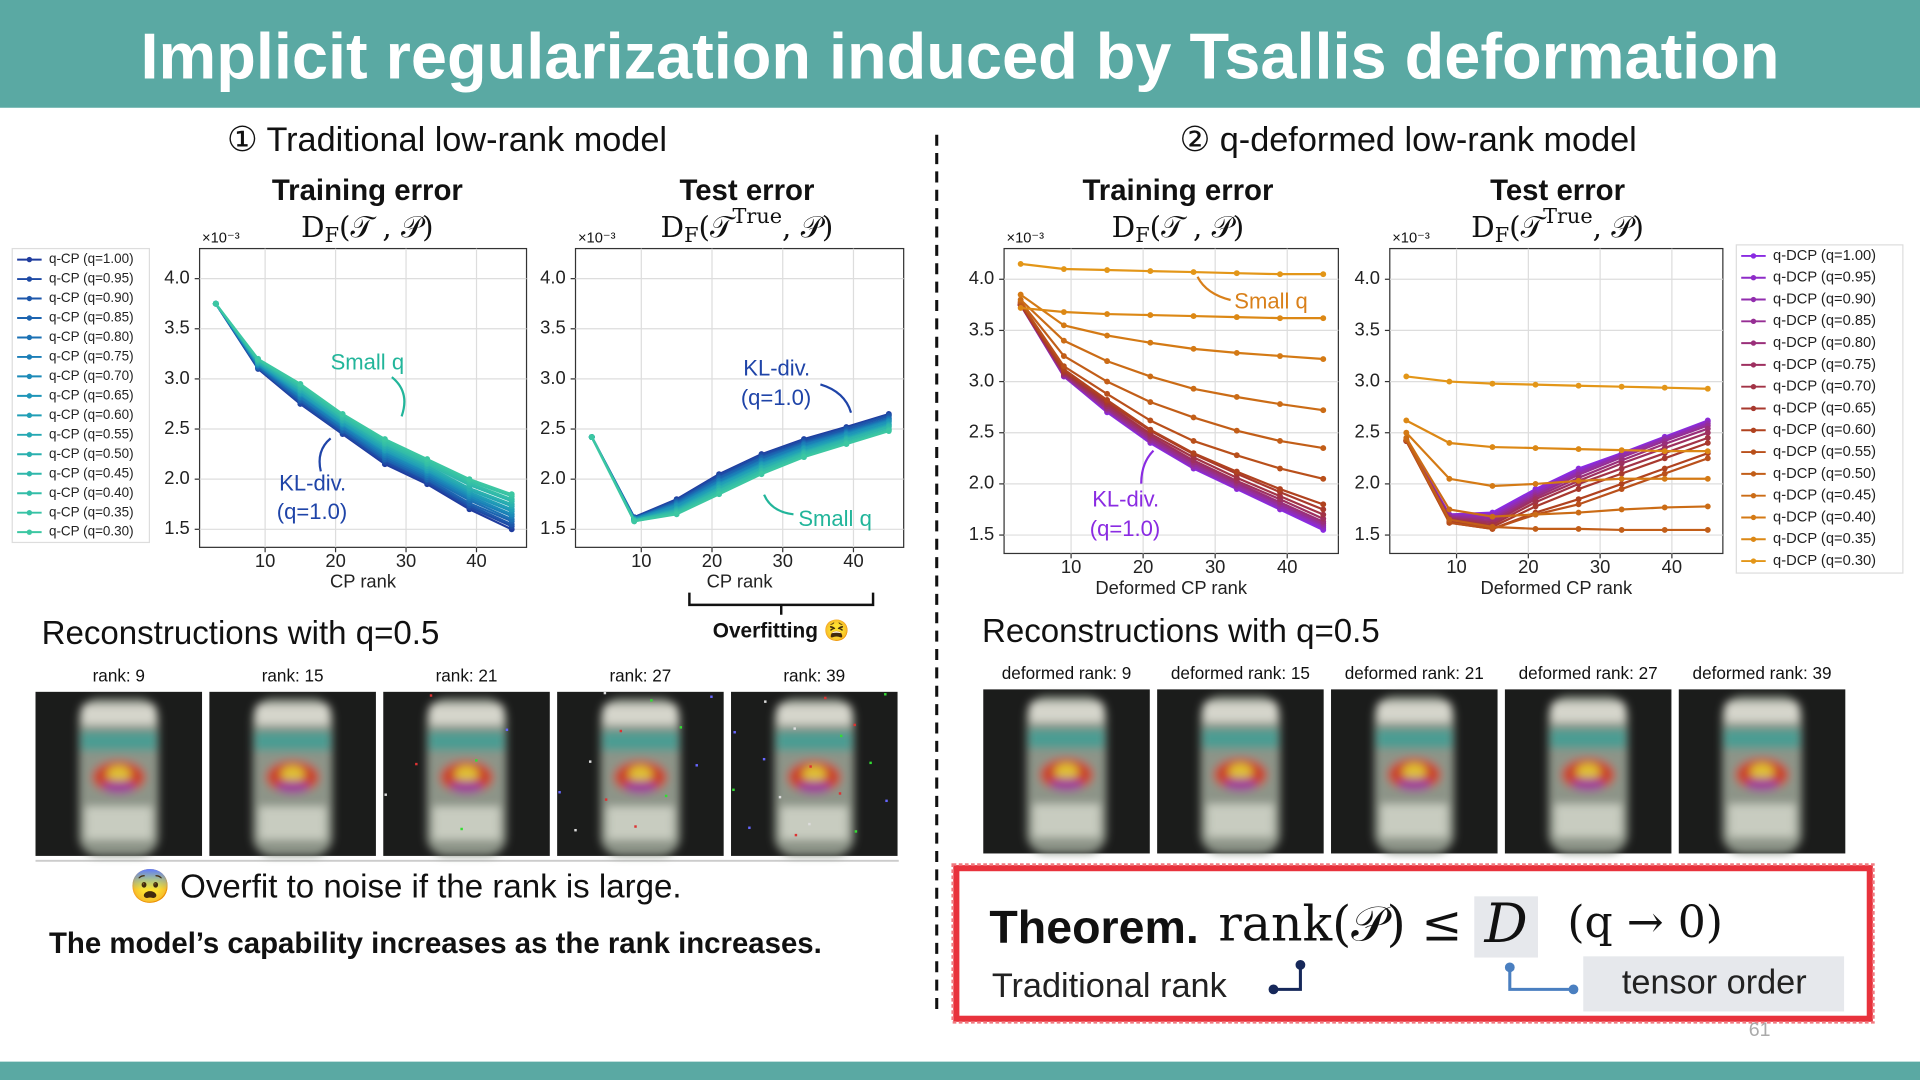  Describe the element at coordinates (1541, 979) in the screenshot. I see `connector` at that location.